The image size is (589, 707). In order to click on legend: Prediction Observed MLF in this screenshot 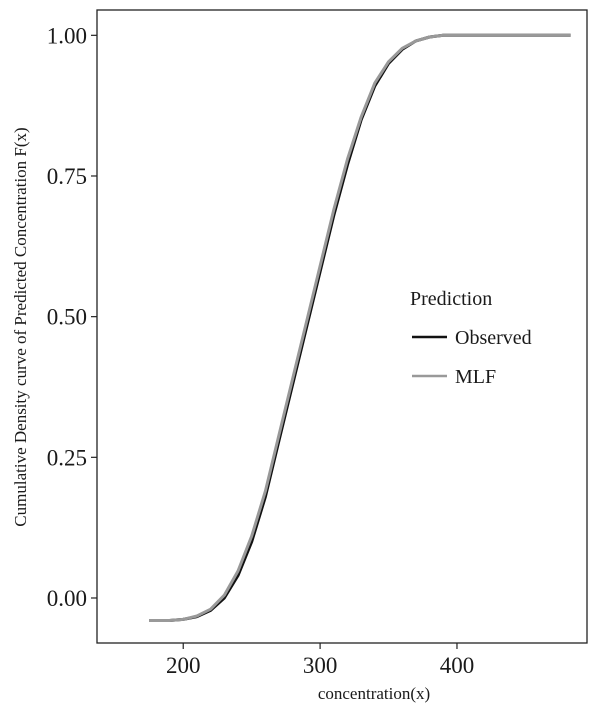, I will do `click(471, 338)`.